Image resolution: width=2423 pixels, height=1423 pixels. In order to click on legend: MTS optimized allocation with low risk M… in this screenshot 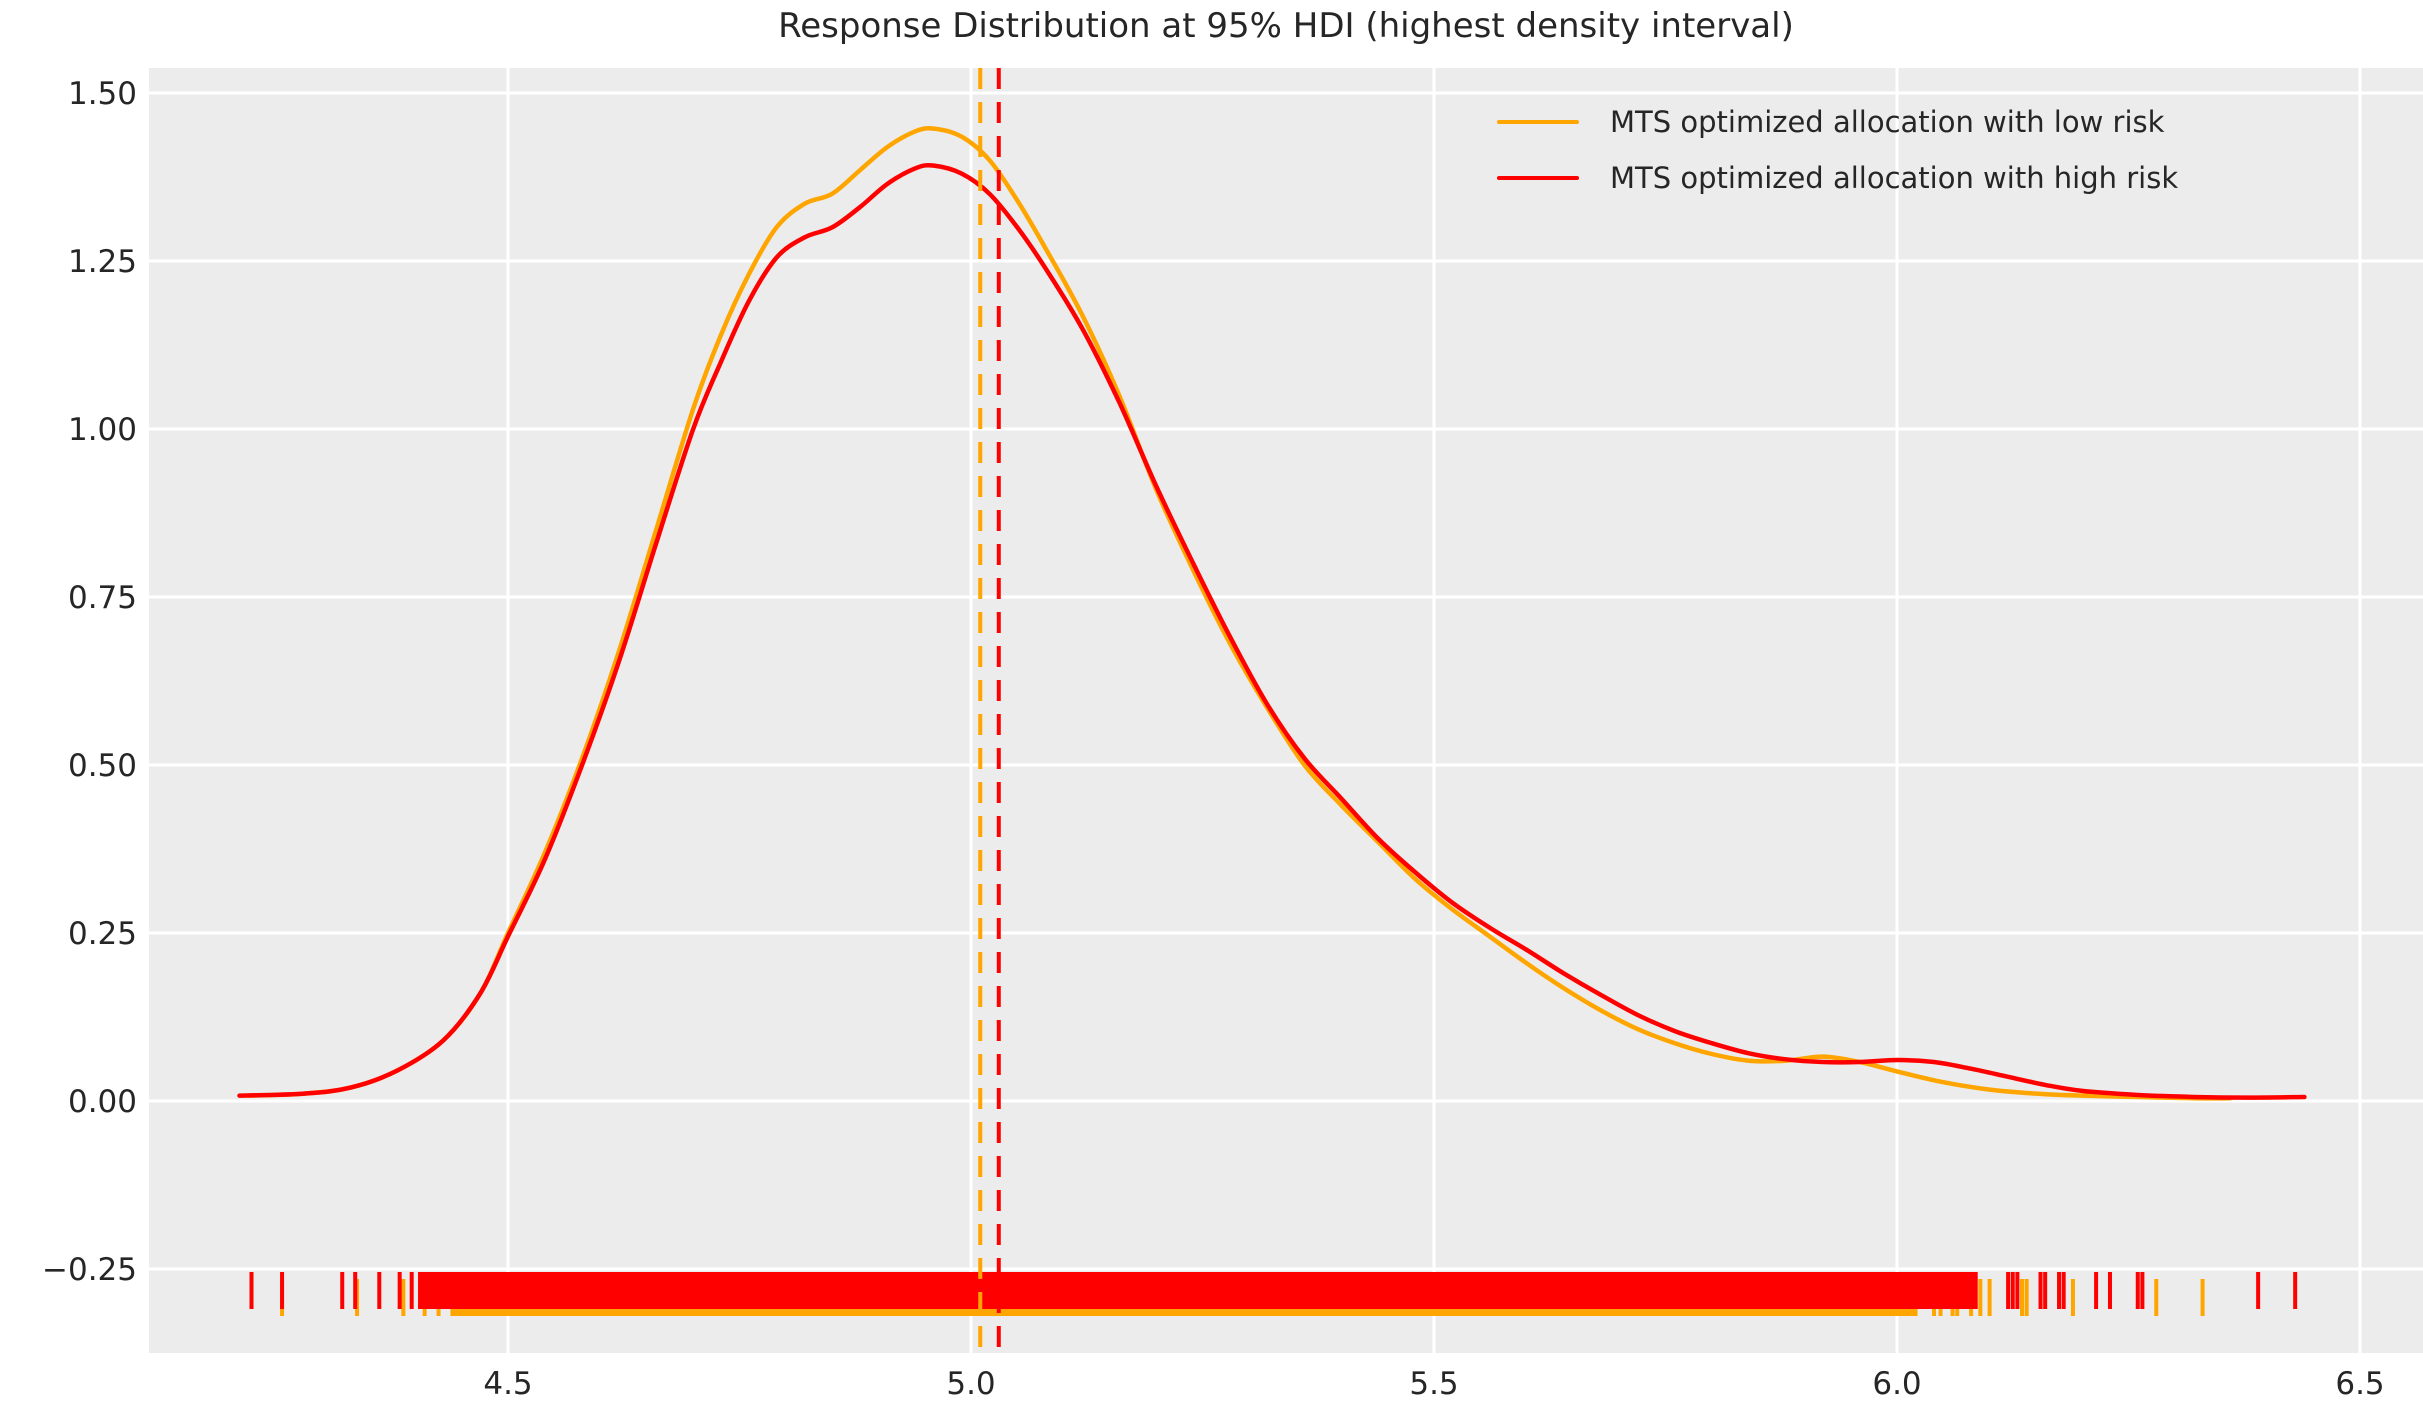, I will do `click(1837, 150)`.